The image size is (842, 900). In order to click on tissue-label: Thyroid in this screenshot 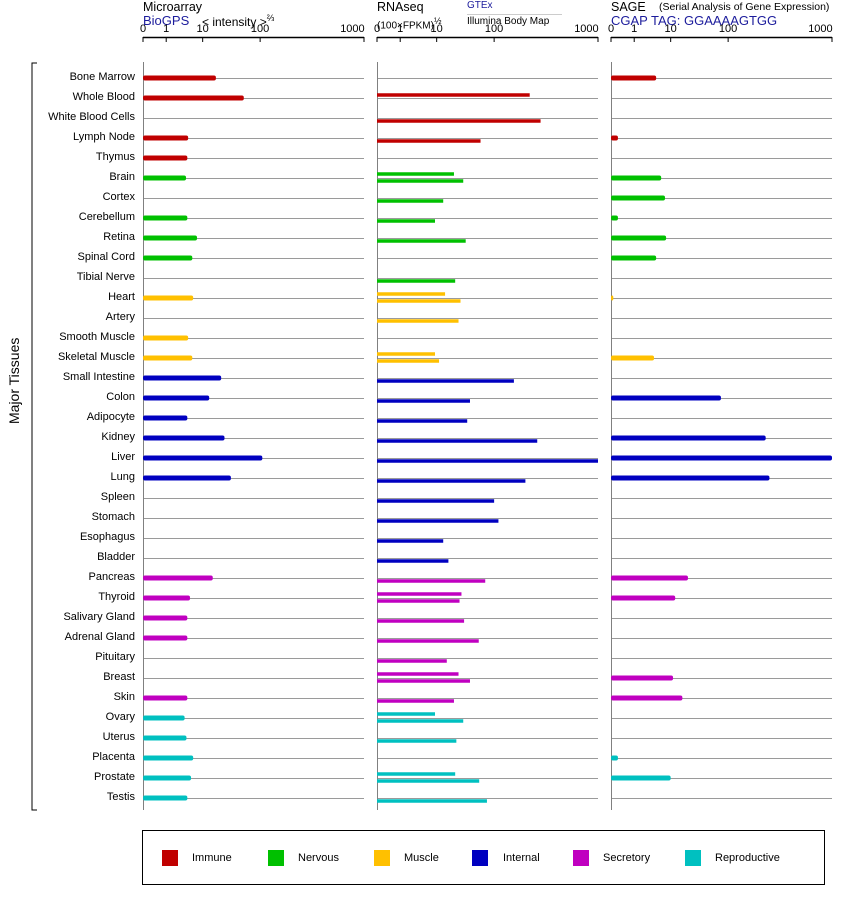, I will do `click(116, 597)`.